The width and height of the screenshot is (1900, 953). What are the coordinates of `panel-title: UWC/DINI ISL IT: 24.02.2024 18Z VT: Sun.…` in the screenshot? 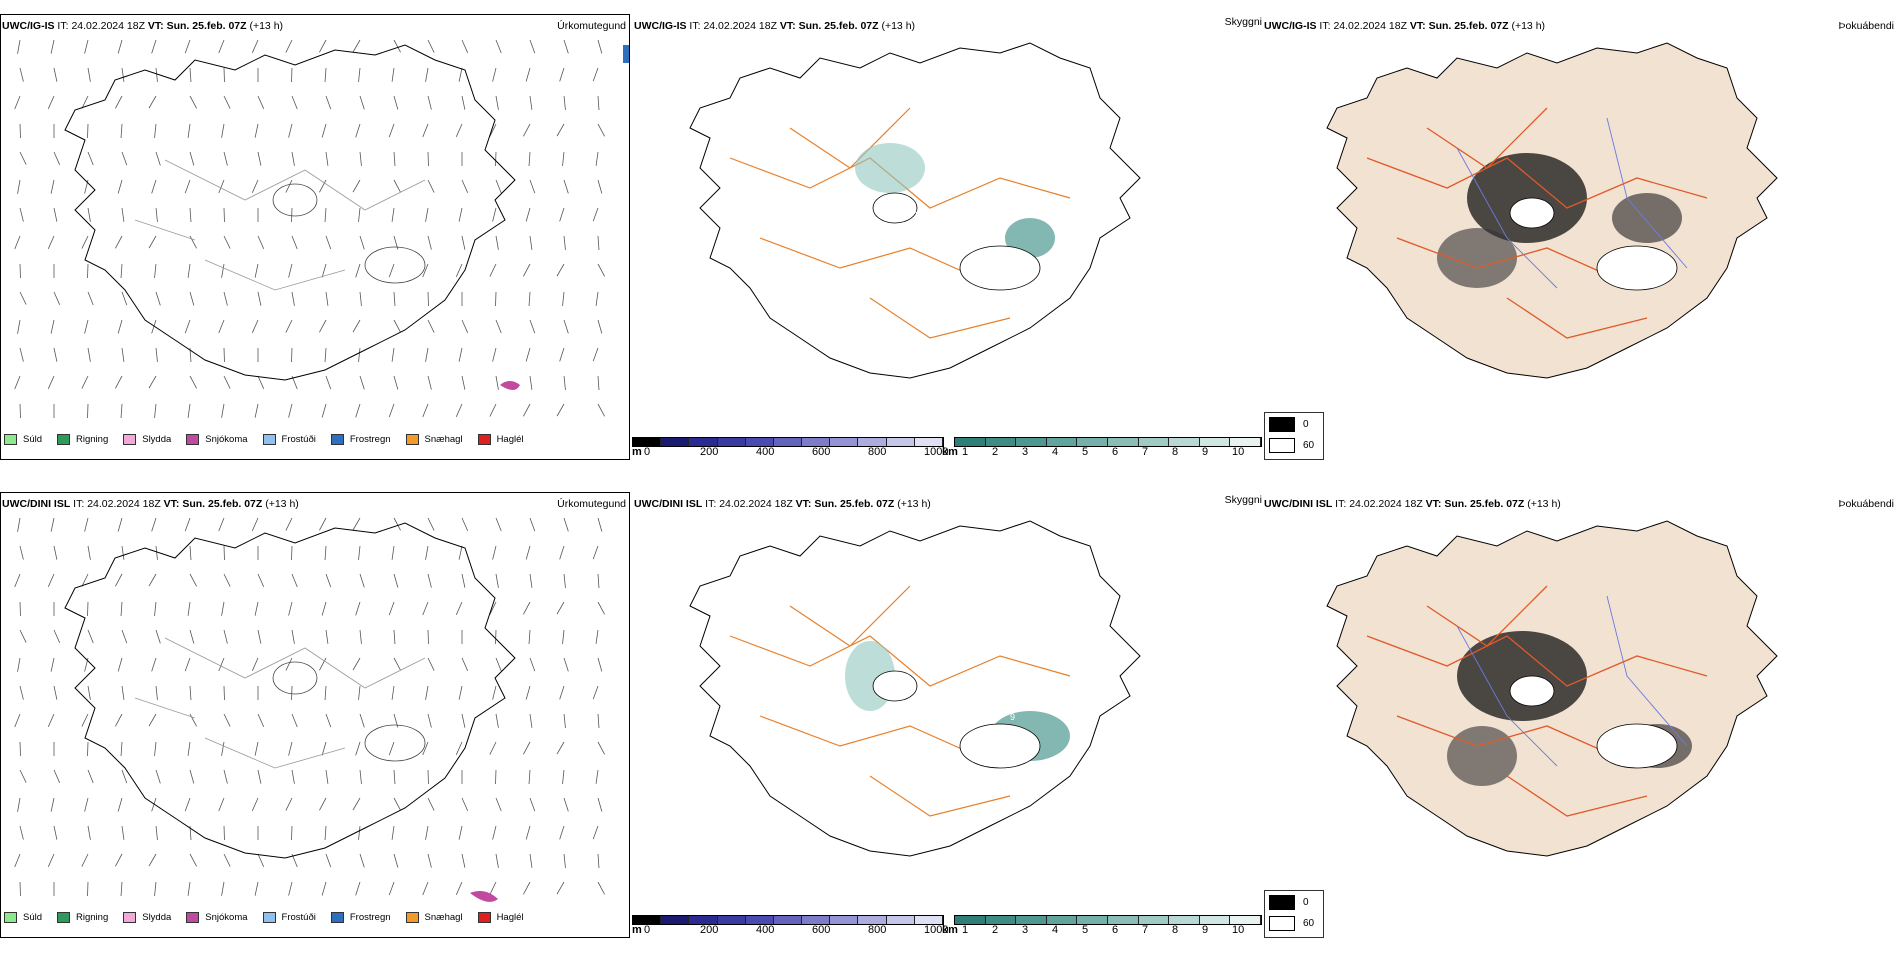 It's located at (150, 504).